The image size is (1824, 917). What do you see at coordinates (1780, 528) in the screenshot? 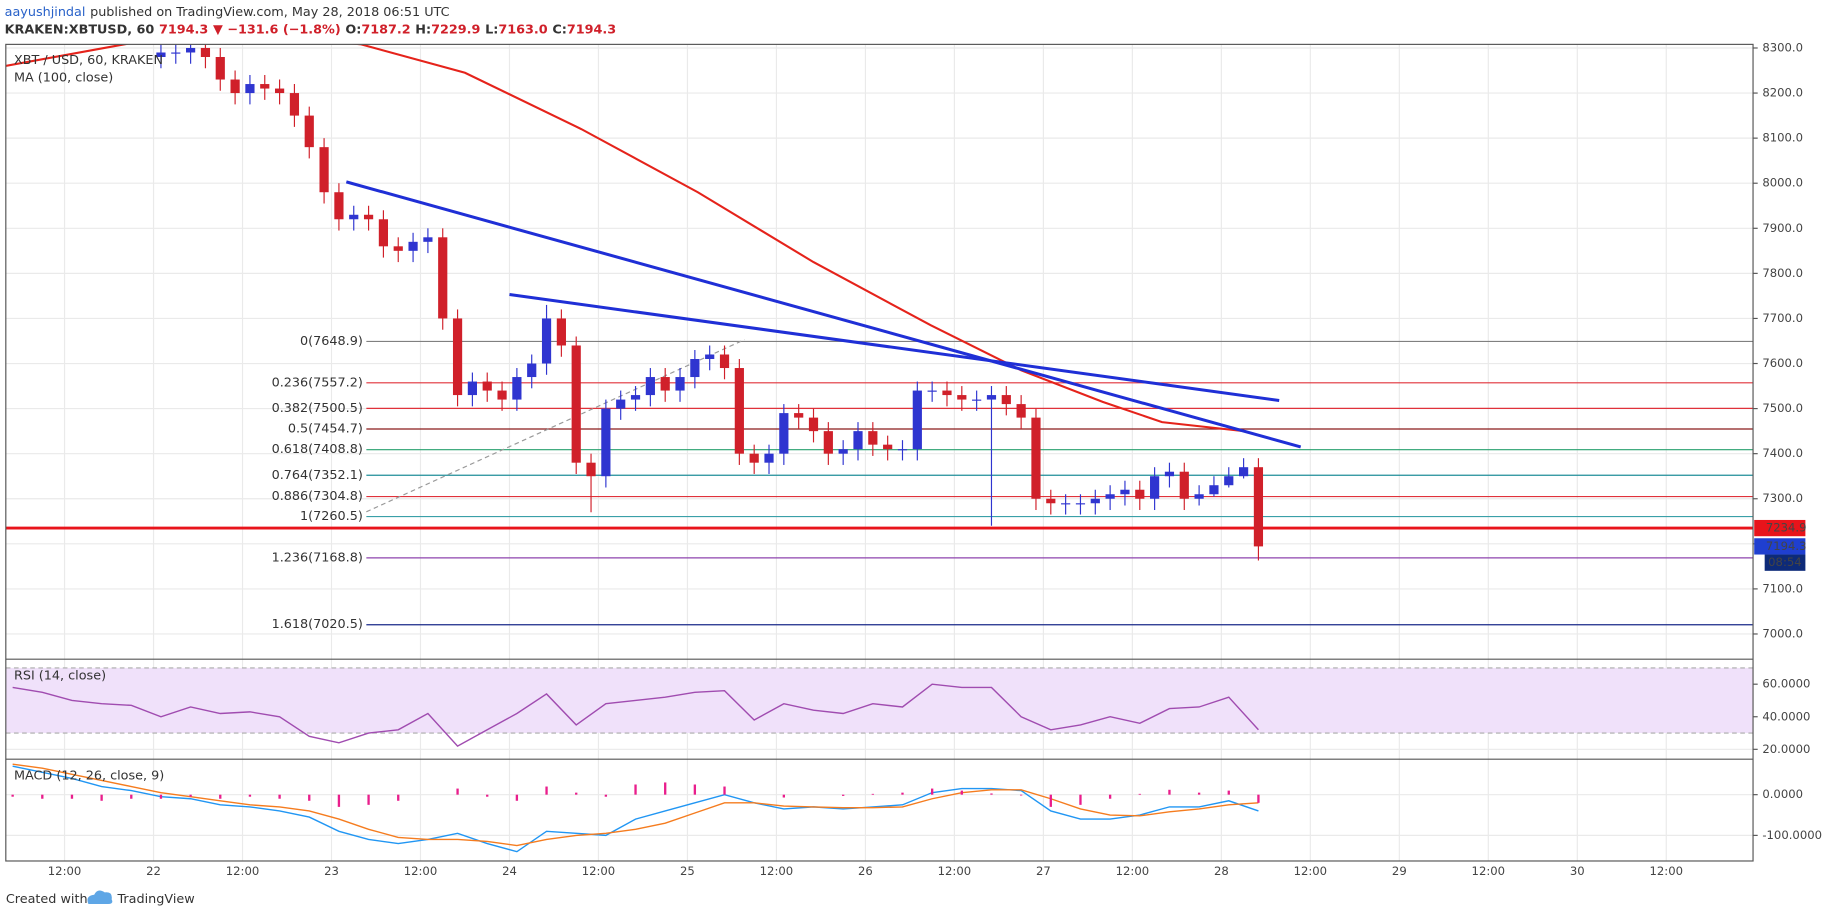
I see `support-badge` at bounding box center [1780, 528].